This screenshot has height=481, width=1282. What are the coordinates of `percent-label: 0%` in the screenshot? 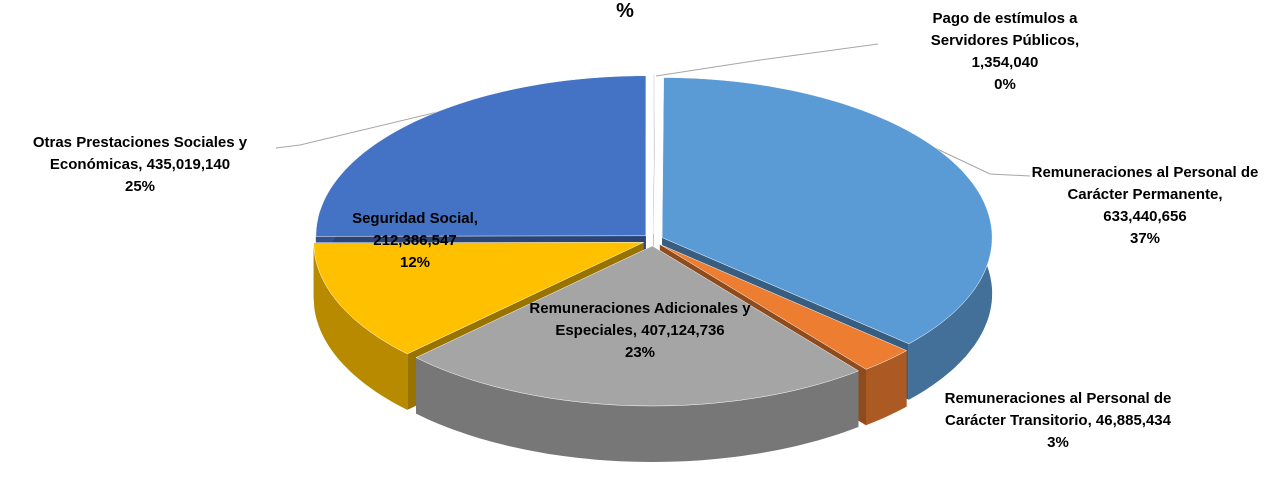 It's located at (1005, 84).